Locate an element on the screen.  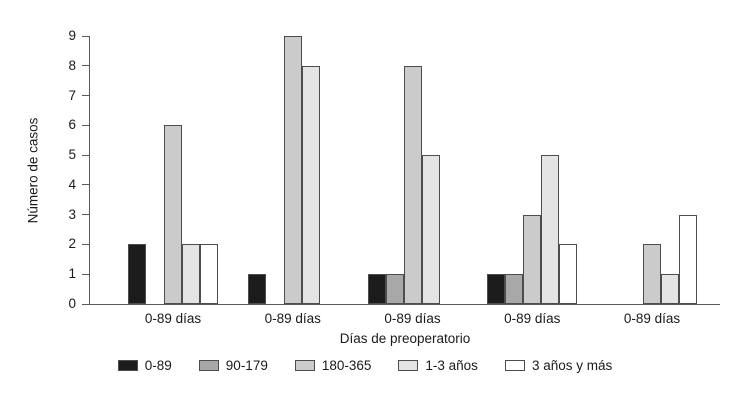
y-tick-label: 1 is located at coordinates (72, 274).